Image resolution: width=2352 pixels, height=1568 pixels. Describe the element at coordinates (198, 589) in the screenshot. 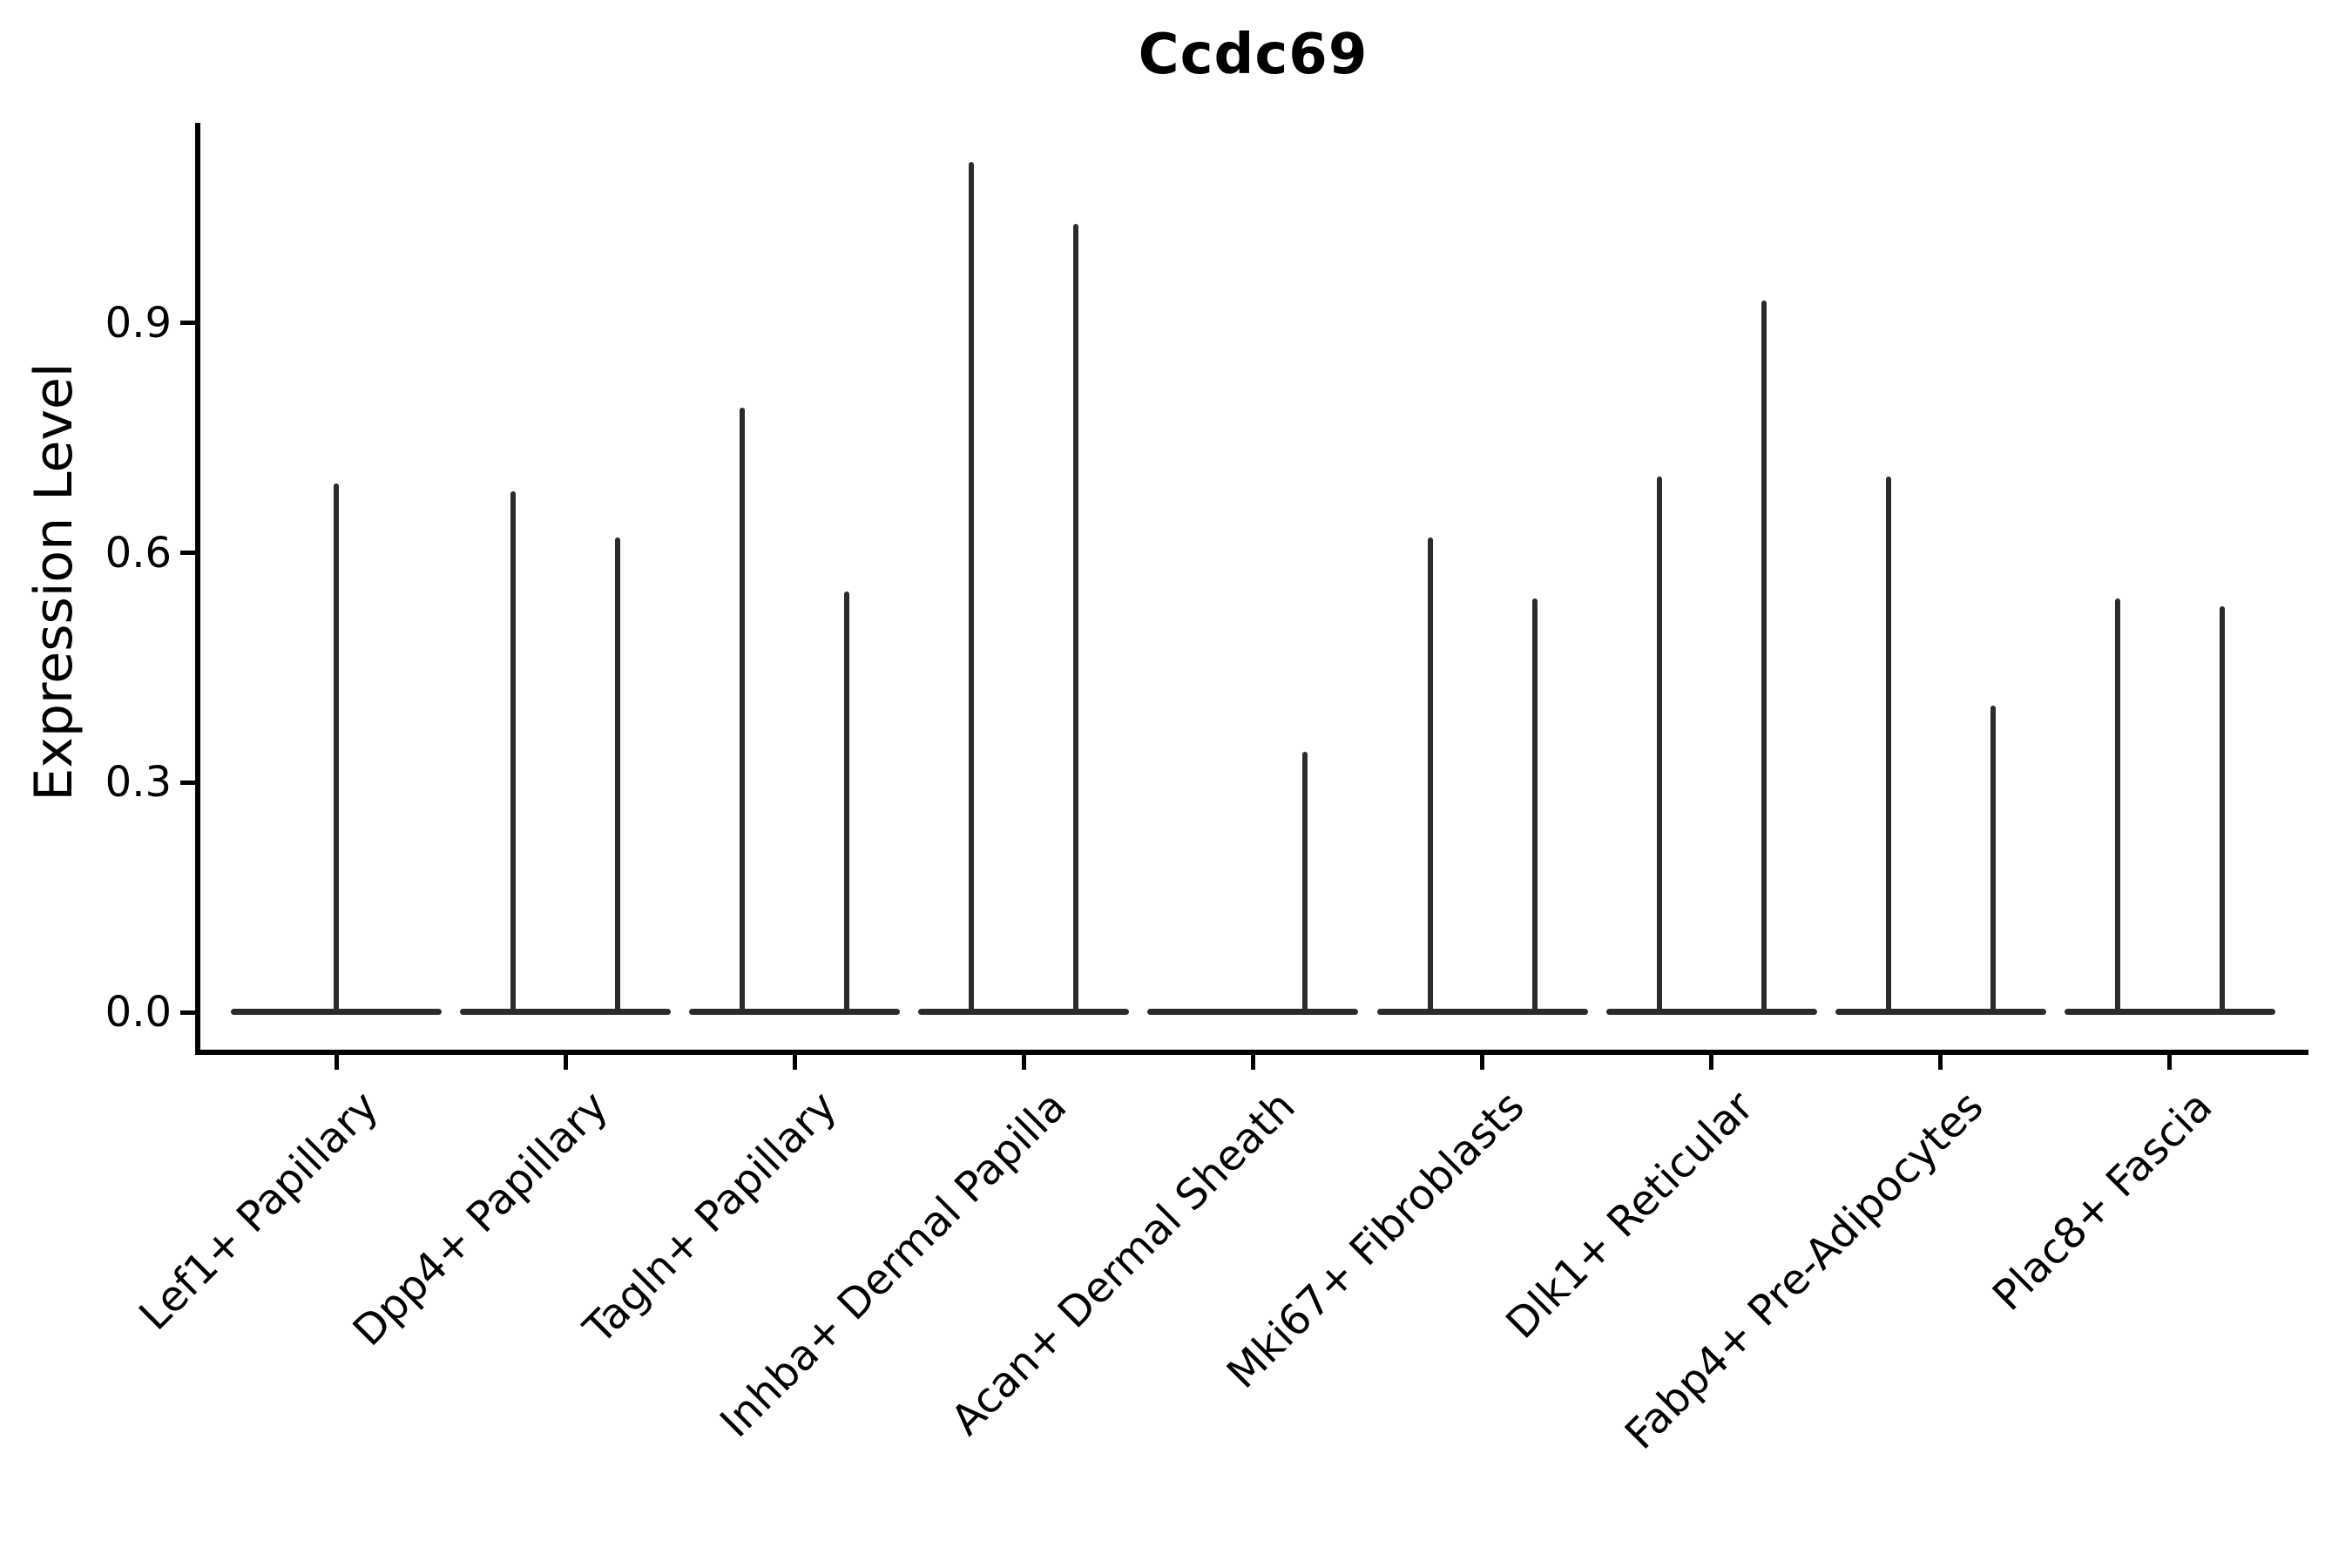

I see `y-axis-spine` at that location.